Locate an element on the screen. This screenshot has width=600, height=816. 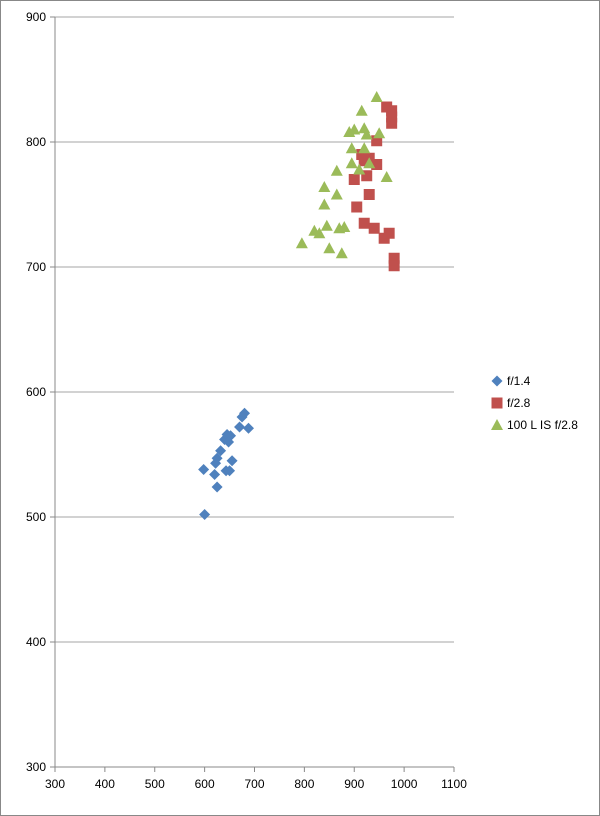
y-tick-label: 600 is located at coordinates (36, 392).